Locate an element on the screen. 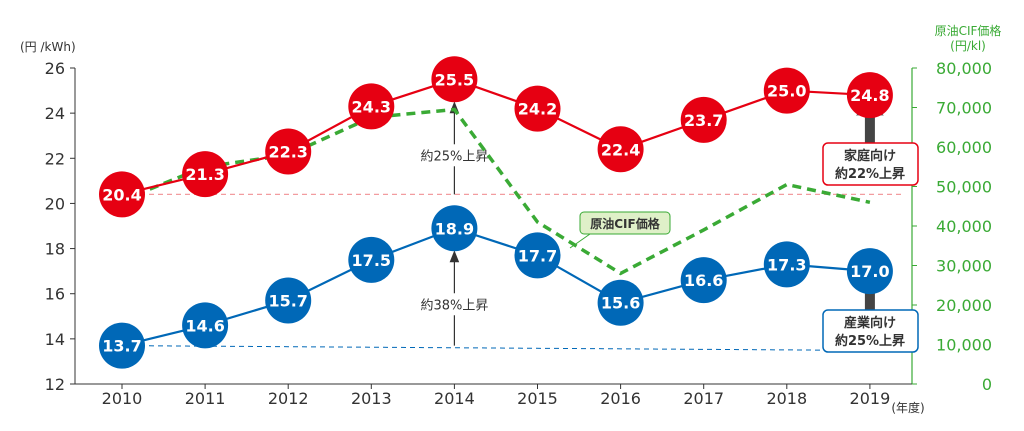 The width and height of the screenshot is (1024, 431). residential-point-label: 21.3 is located at coordinates (204, 174).